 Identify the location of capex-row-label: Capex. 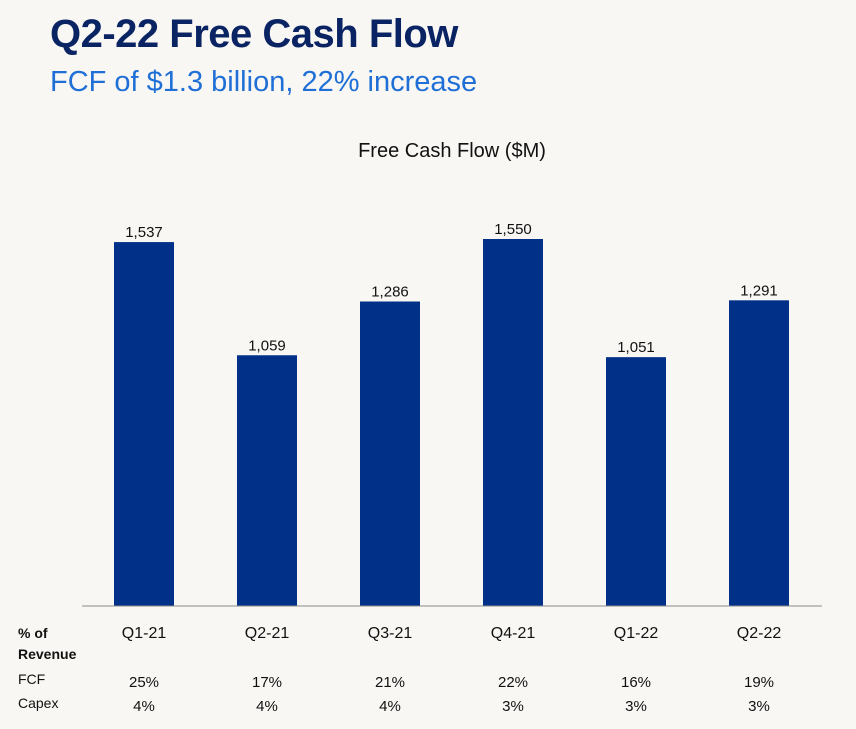
(38, 703).